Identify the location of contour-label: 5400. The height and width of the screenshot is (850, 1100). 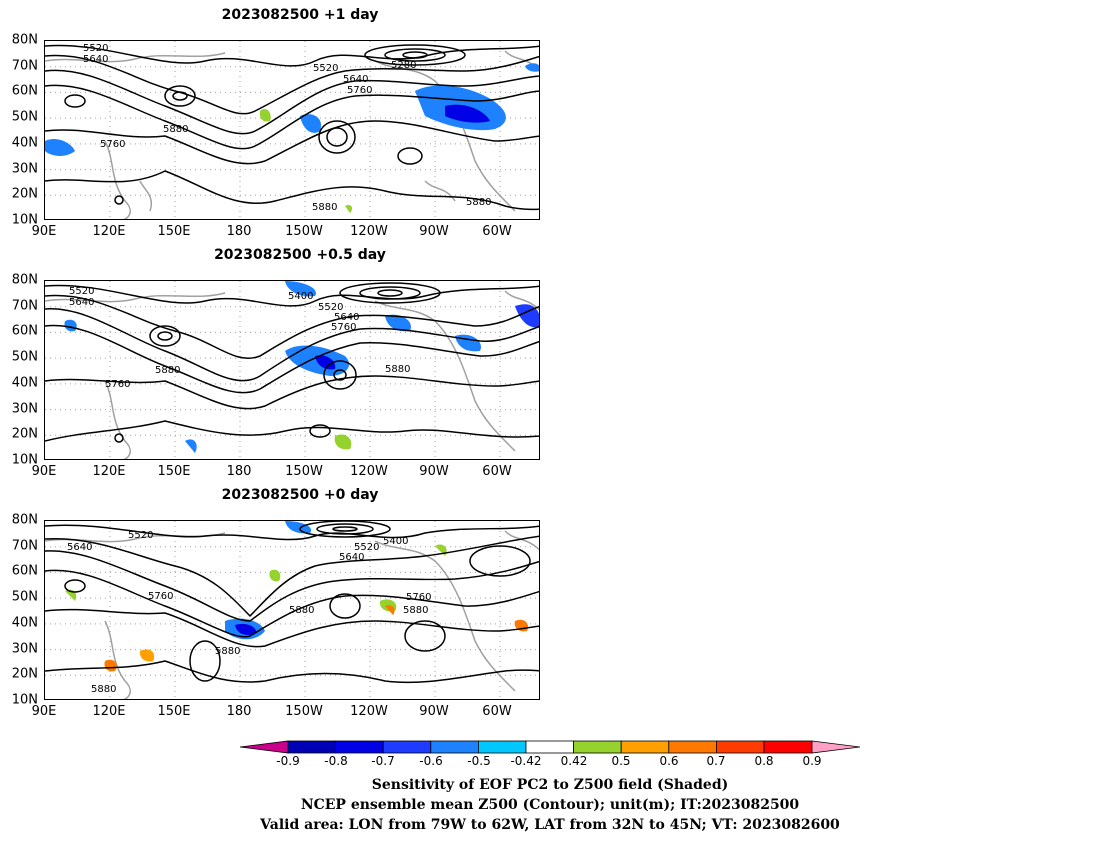
(395, 541).